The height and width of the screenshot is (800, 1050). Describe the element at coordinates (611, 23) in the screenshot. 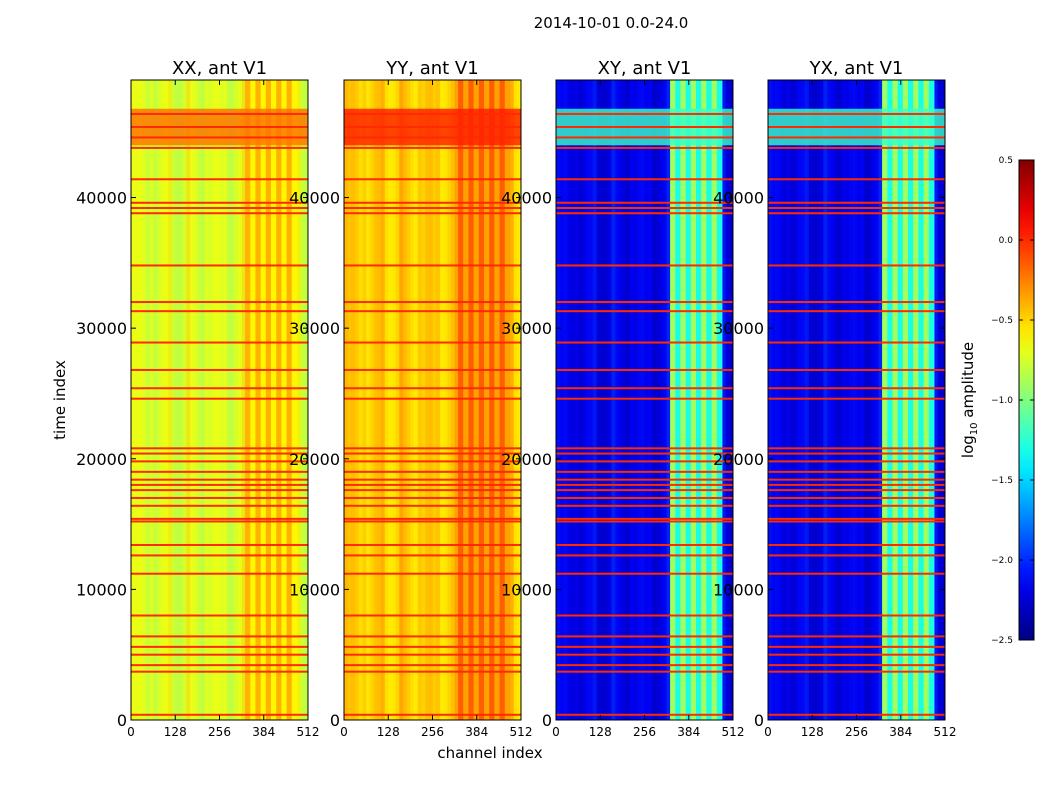

I see `figure-title: 2014-10-01 0.0-24.0` at that location.